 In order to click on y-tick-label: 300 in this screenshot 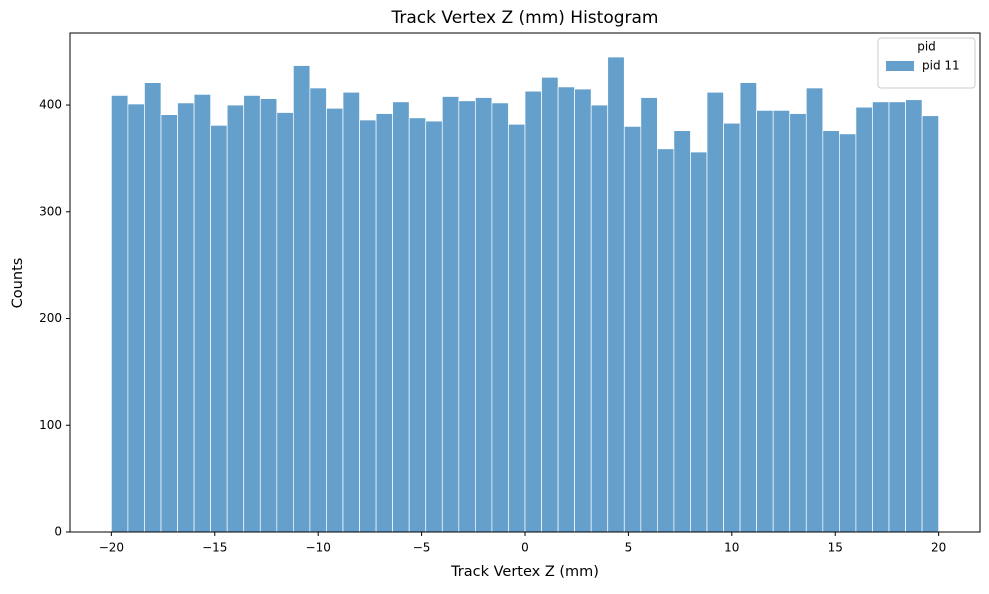, I will do `click(50, 211)`.